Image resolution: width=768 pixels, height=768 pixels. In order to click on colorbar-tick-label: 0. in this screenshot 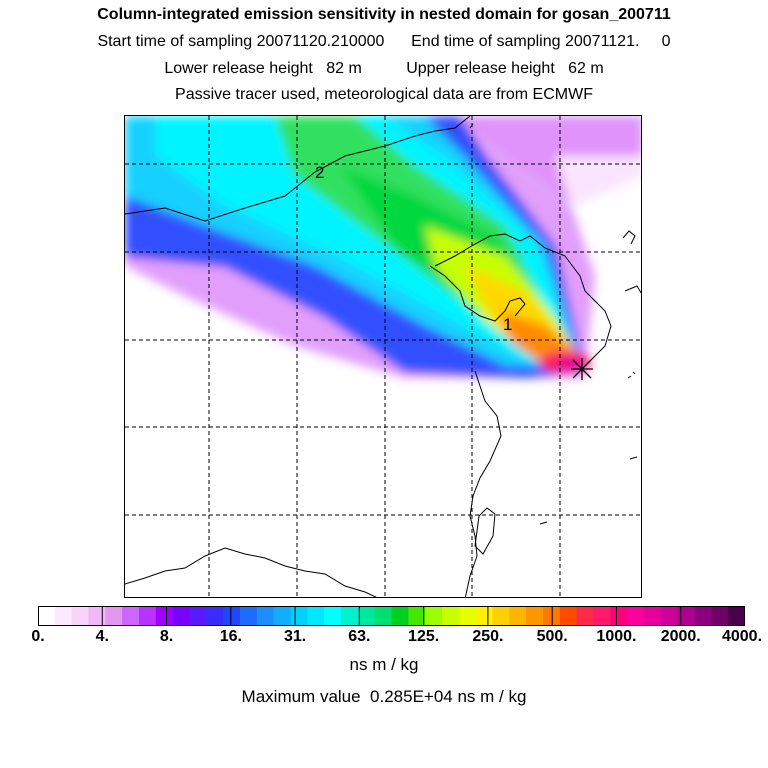, I will do `click(38, 636)`.